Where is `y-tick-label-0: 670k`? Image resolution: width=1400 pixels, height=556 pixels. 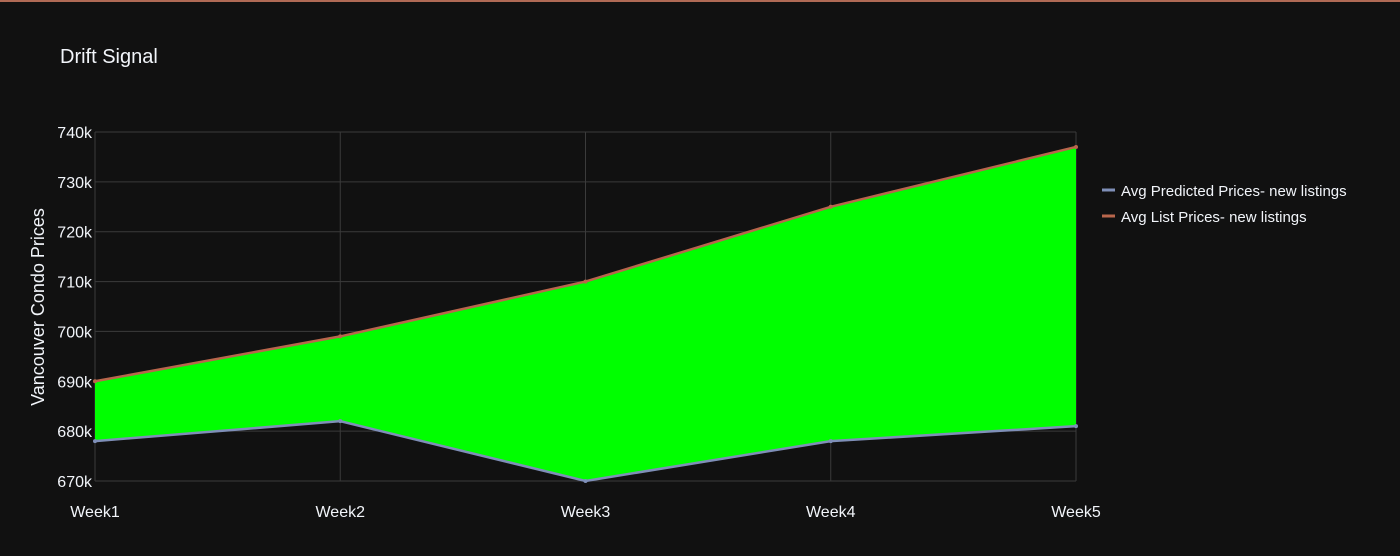
y-tick-label-0: 670k is located at coordinates (75, 482).